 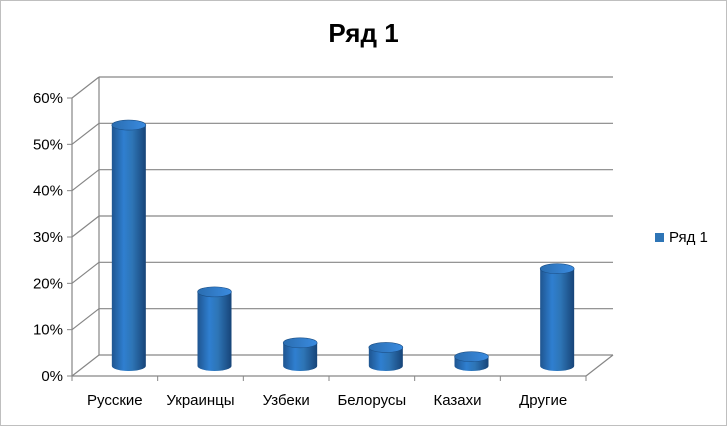 I want to click on x-tick-label: Другие, so click(x=543, y=400).